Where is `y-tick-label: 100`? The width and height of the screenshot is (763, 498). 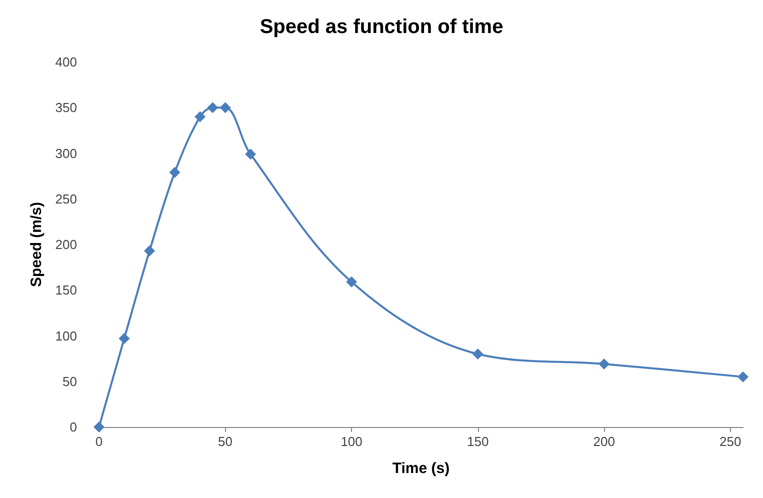 y-tick-label: 100 is located at coordinates (66, 336).